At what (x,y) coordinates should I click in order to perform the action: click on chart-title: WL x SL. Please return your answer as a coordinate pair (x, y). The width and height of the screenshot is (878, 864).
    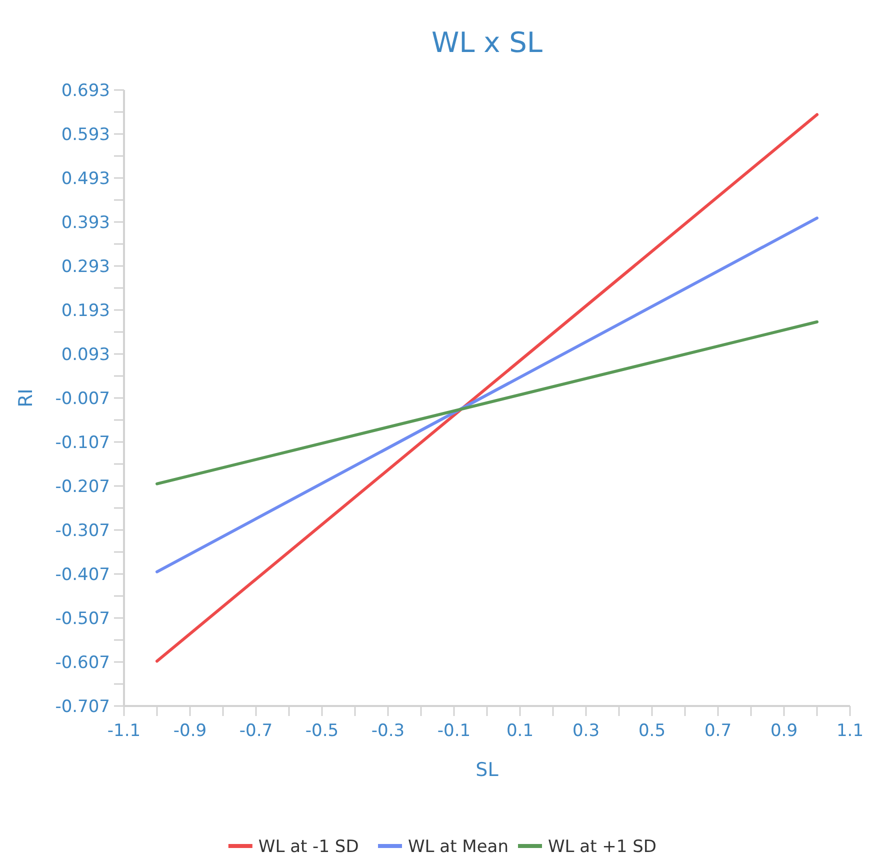
    Looking at the image, I should click on (487, 42).